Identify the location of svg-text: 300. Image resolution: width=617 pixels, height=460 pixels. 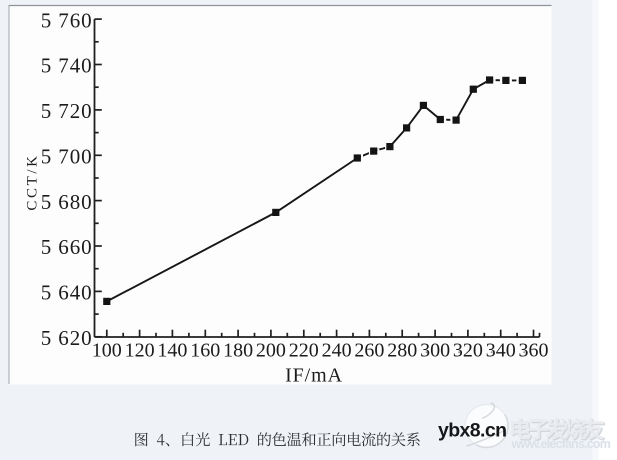
(435, 351).